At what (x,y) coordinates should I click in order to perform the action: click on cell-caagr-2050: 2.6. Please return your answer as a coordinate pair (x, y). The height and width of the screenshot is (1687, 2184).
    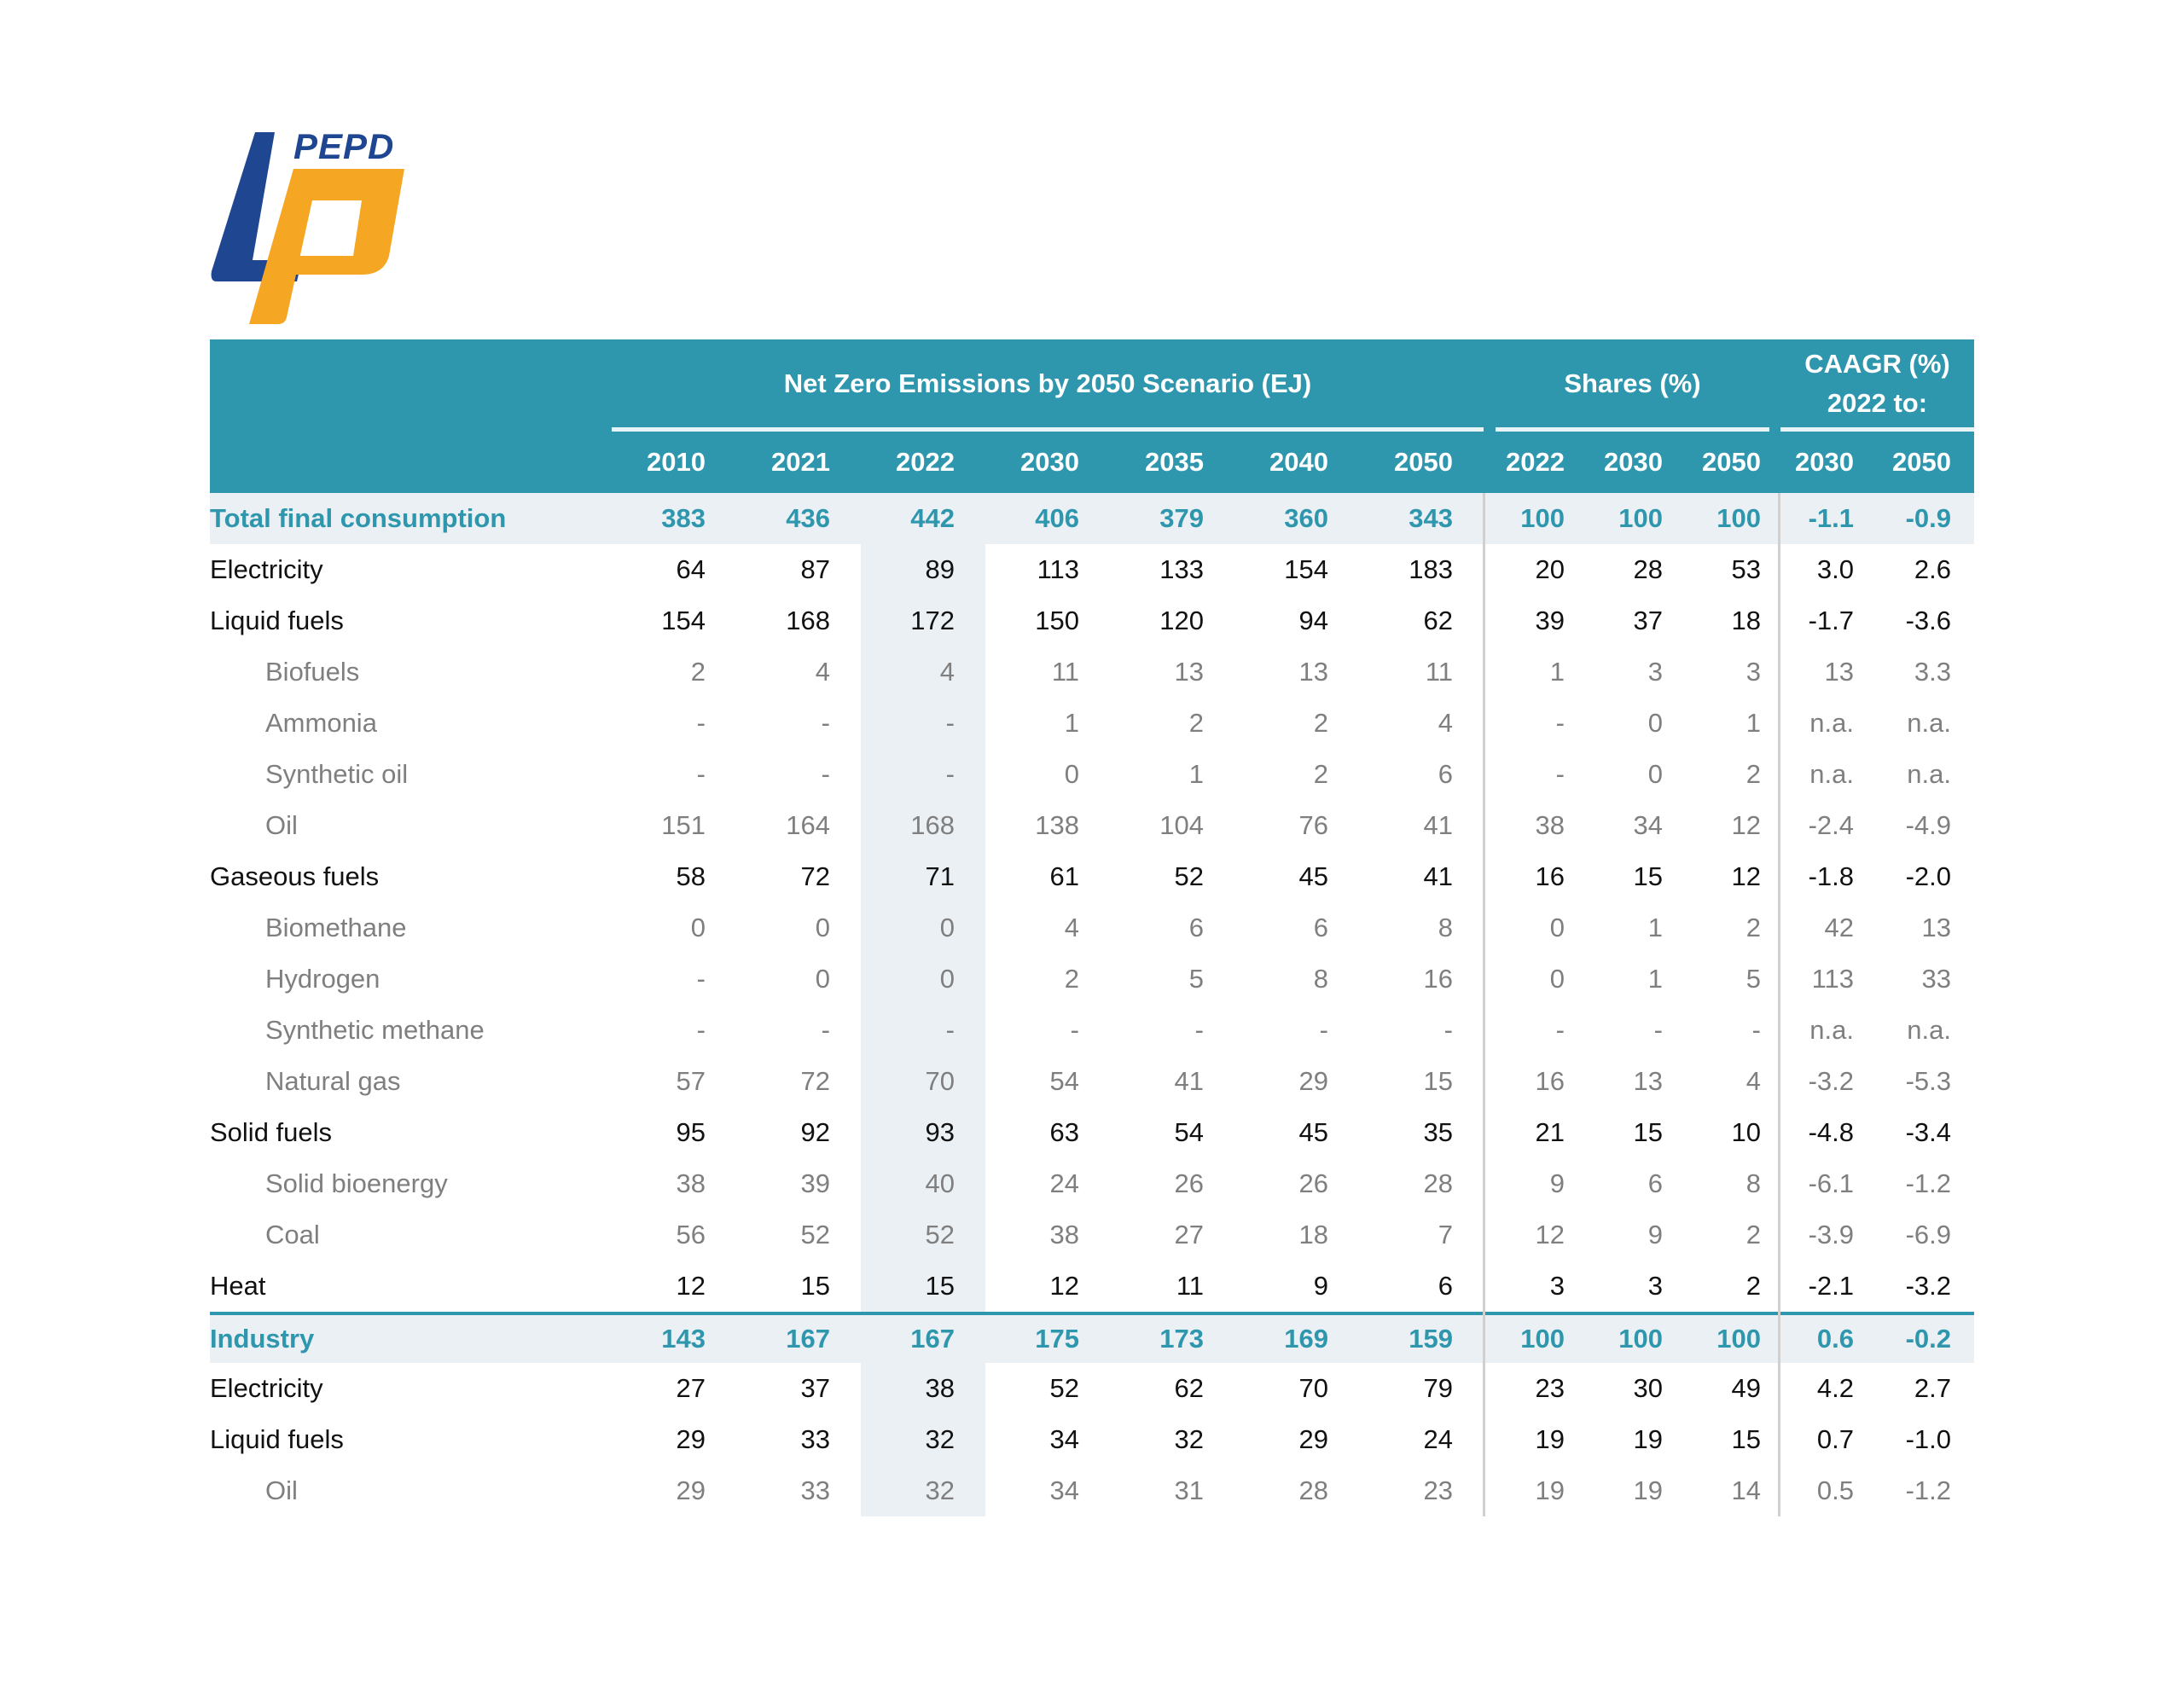
    Looking at the image, I should click on (1933, 569).